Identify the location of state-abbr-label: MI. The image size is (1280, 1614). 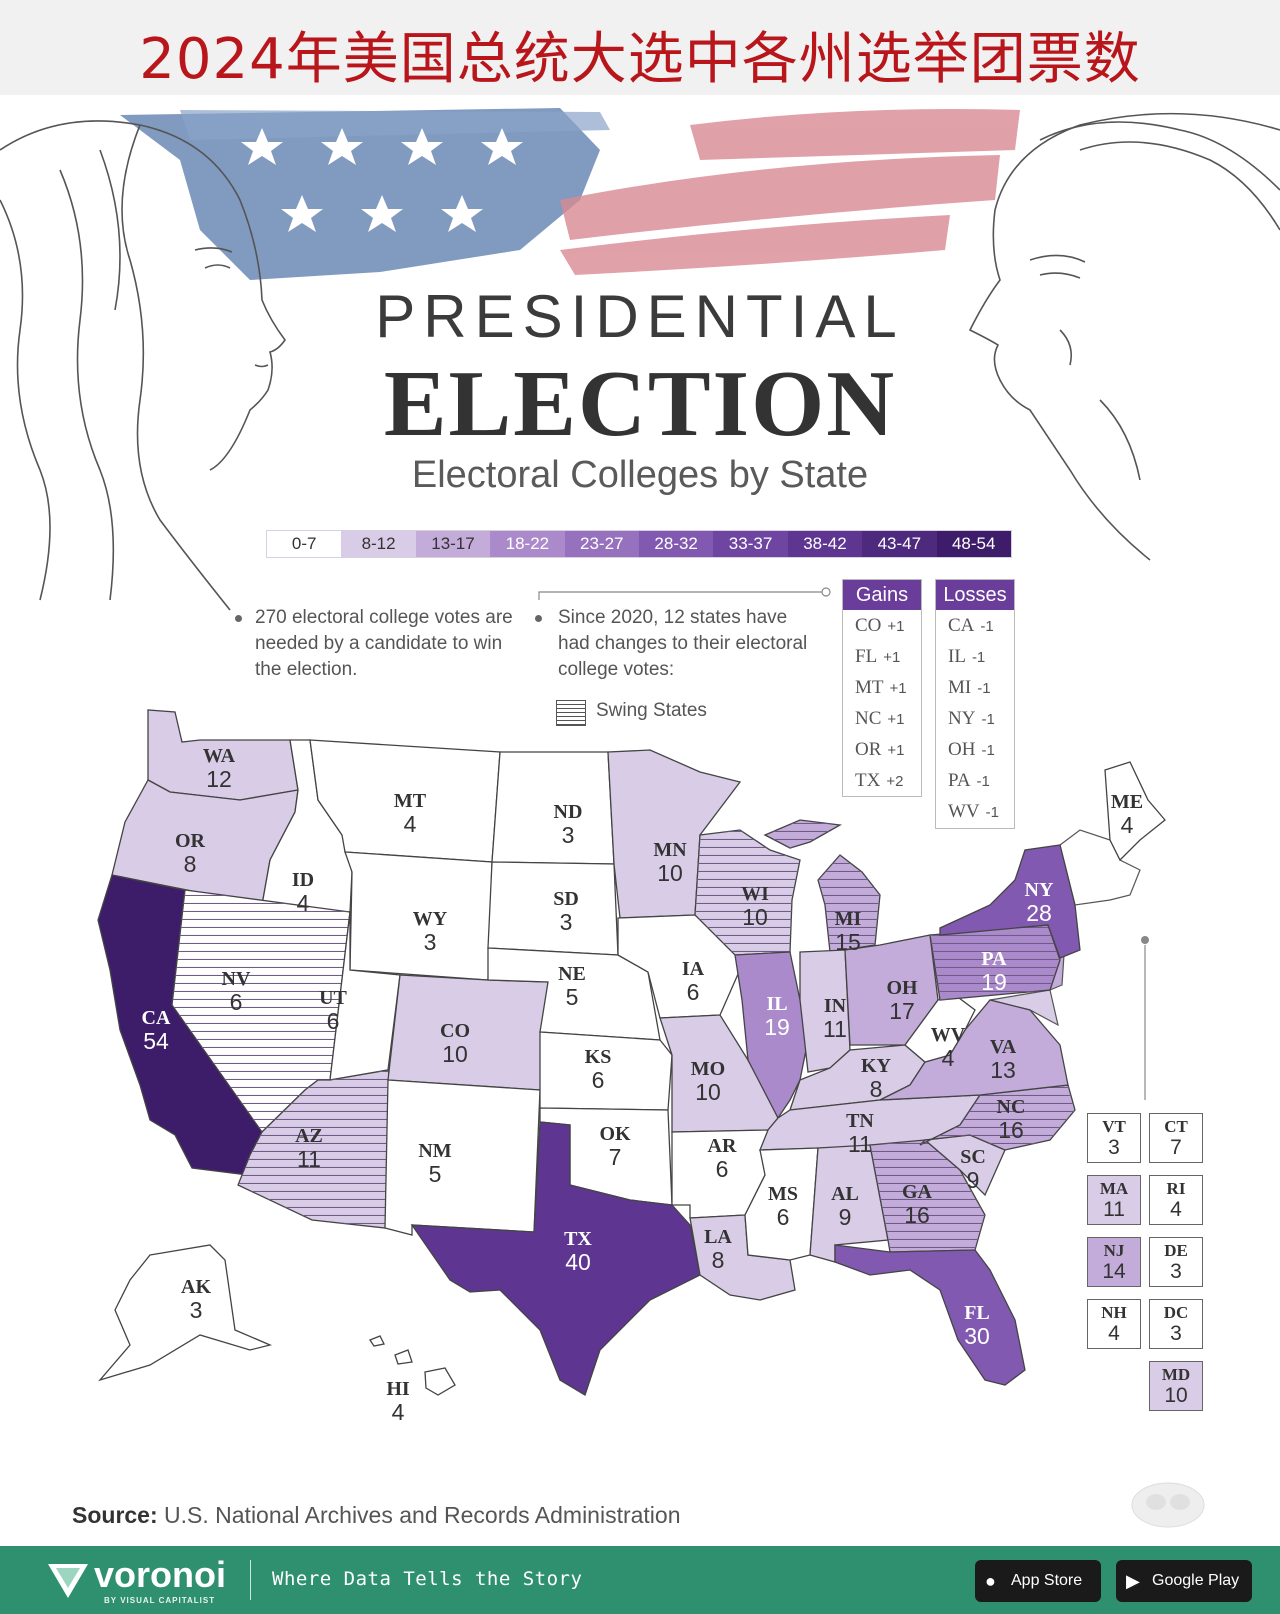
(848, 919).